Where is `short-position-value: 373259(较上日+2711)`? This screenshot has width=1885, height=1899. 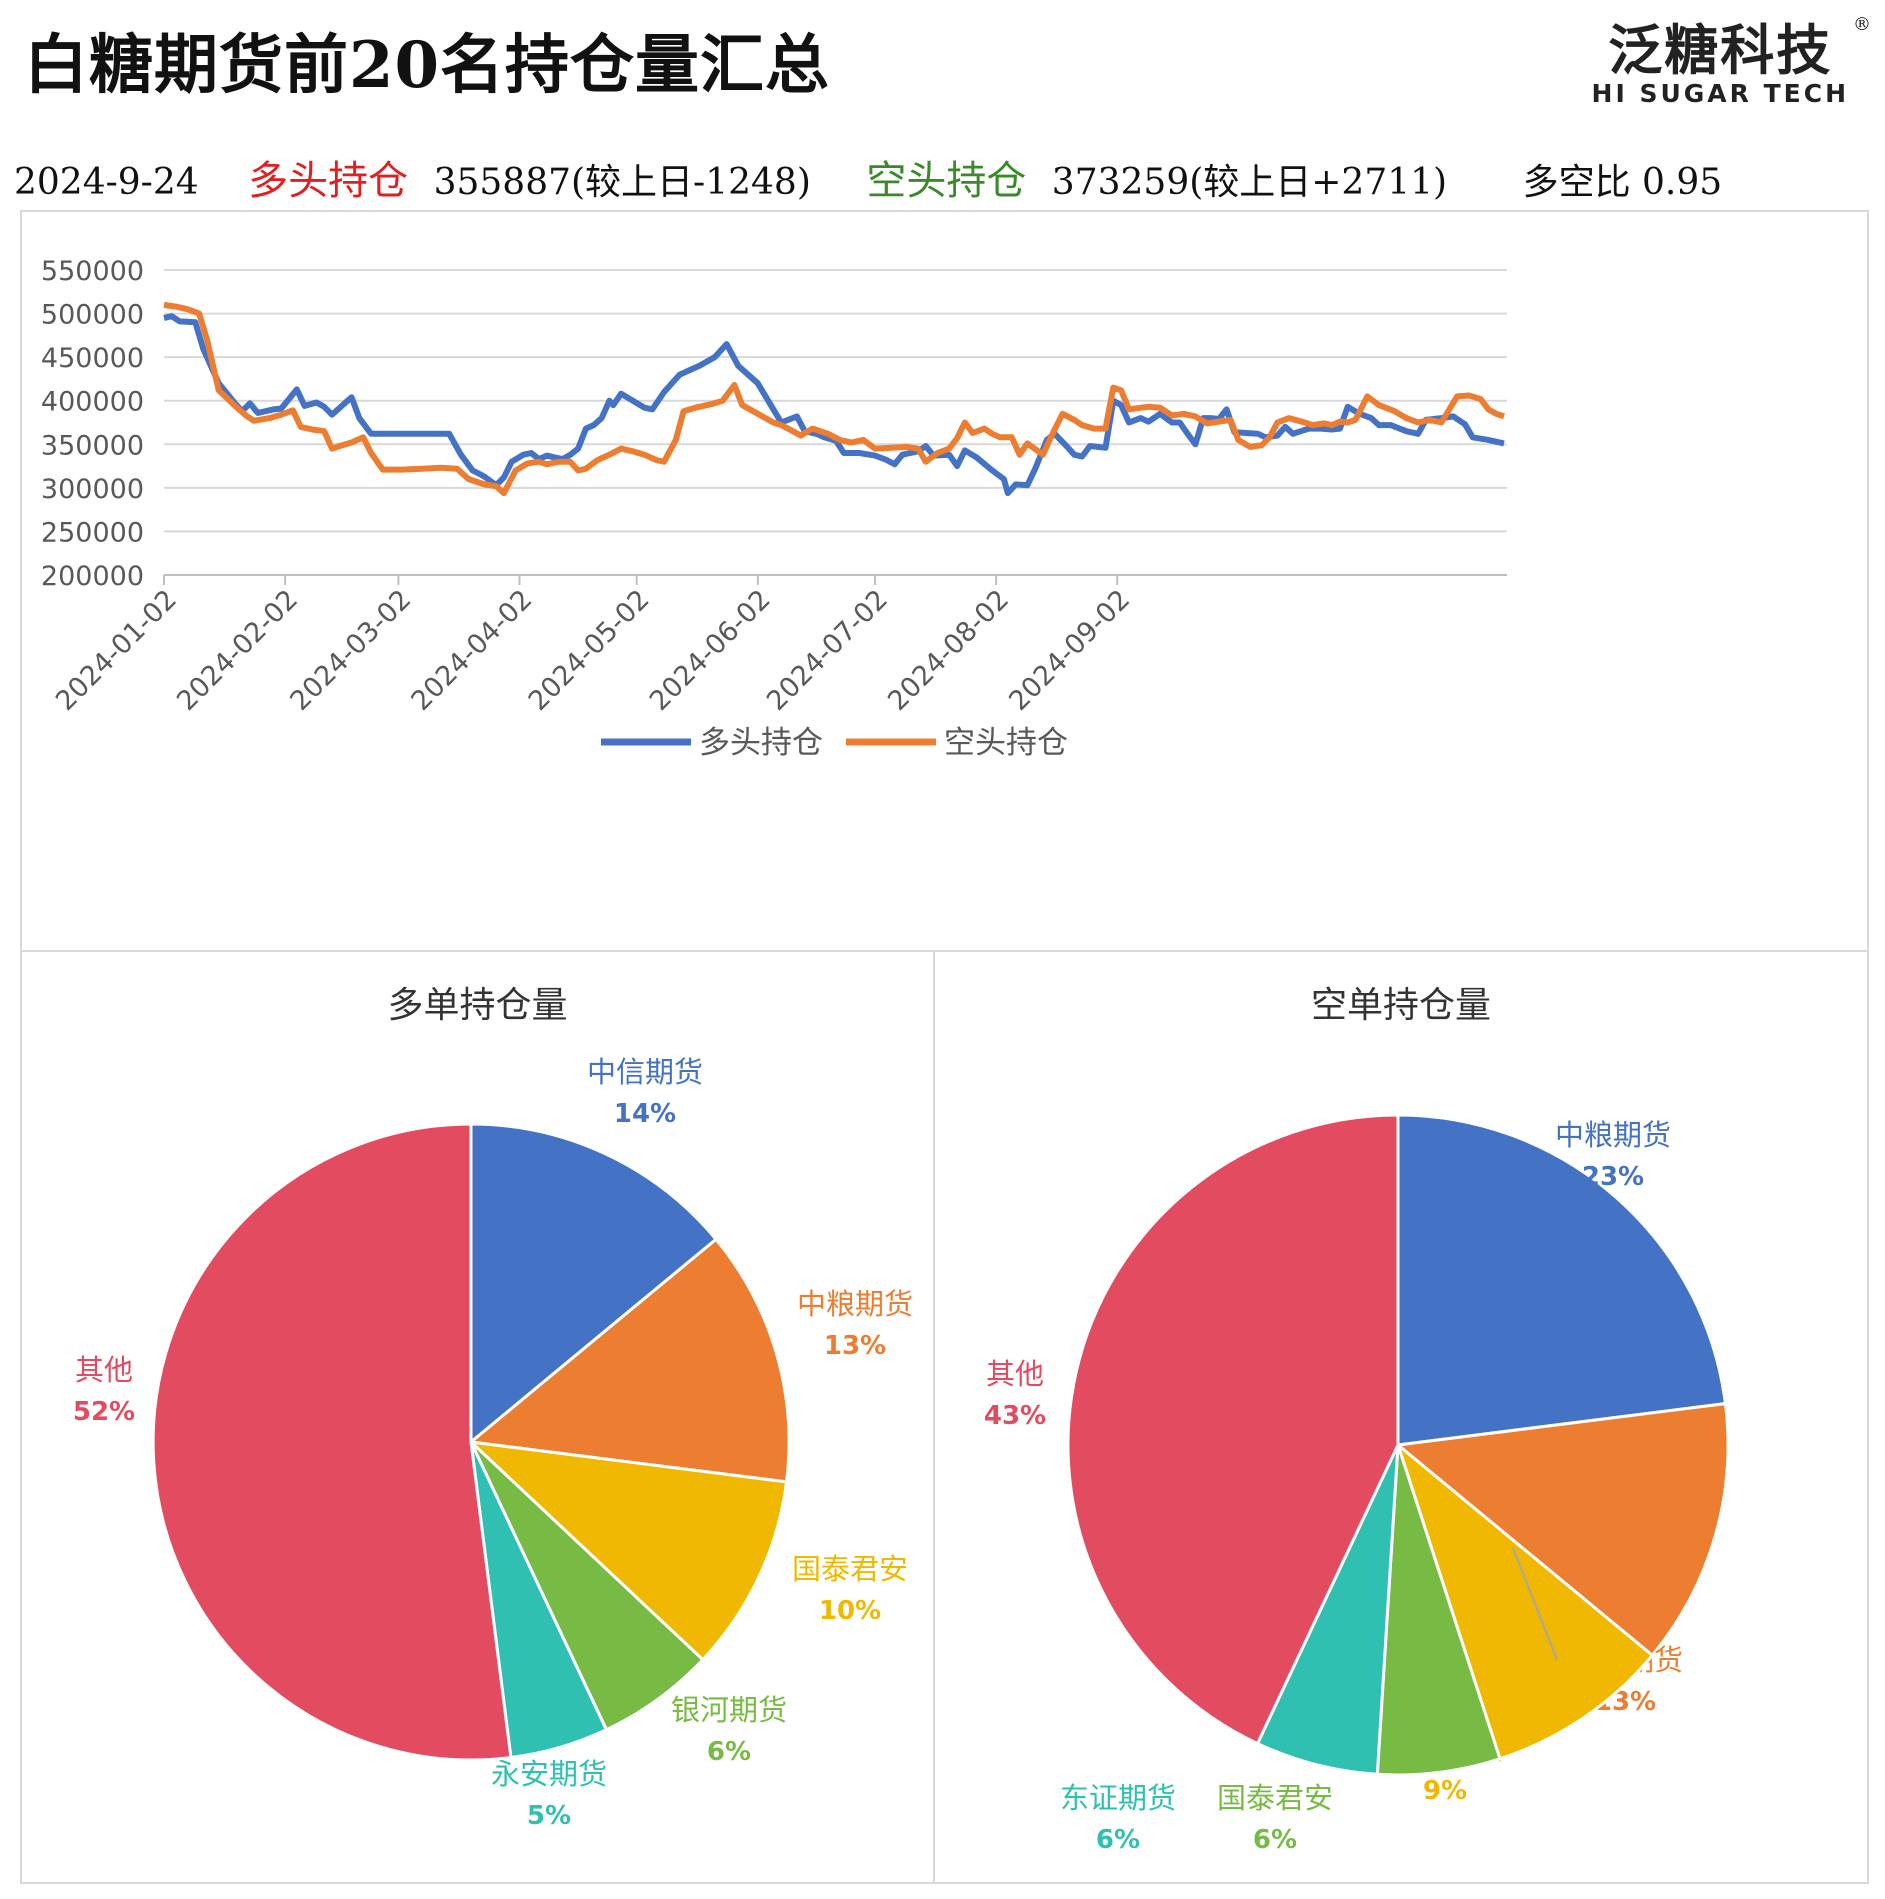 short-position-value: 373259(较上日+2711) is located at coordinates (1249, 182).